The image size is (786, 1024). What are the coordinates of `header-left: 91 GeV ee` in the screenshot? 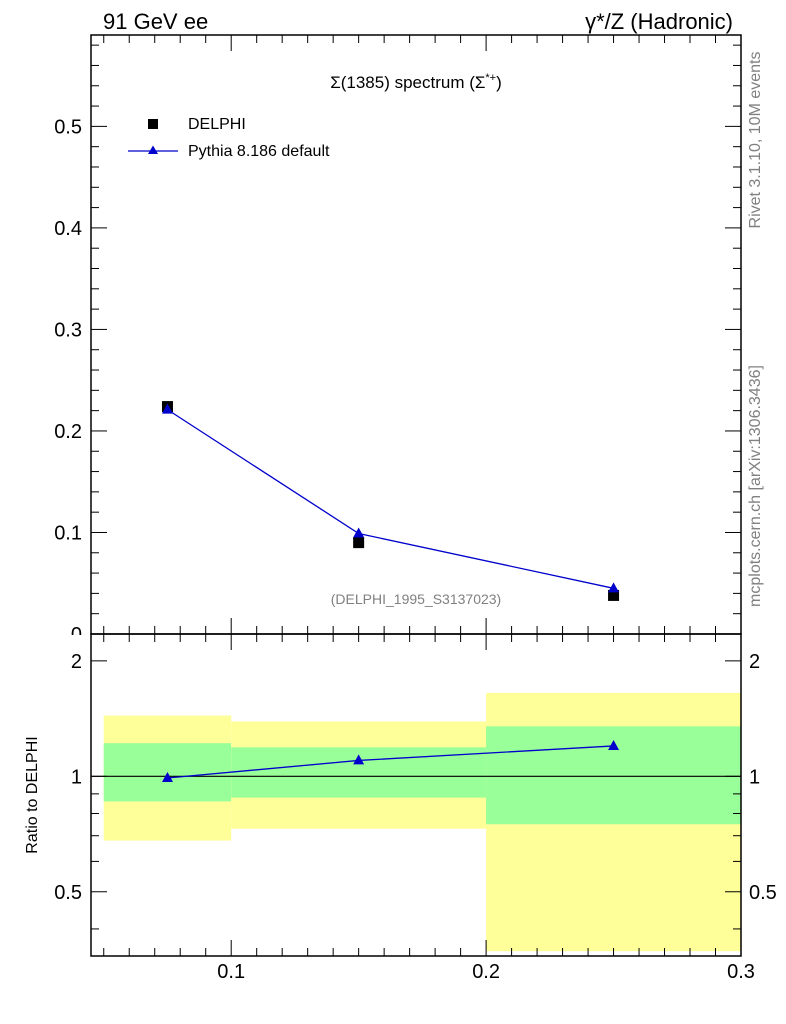 It's located at (155, 21).